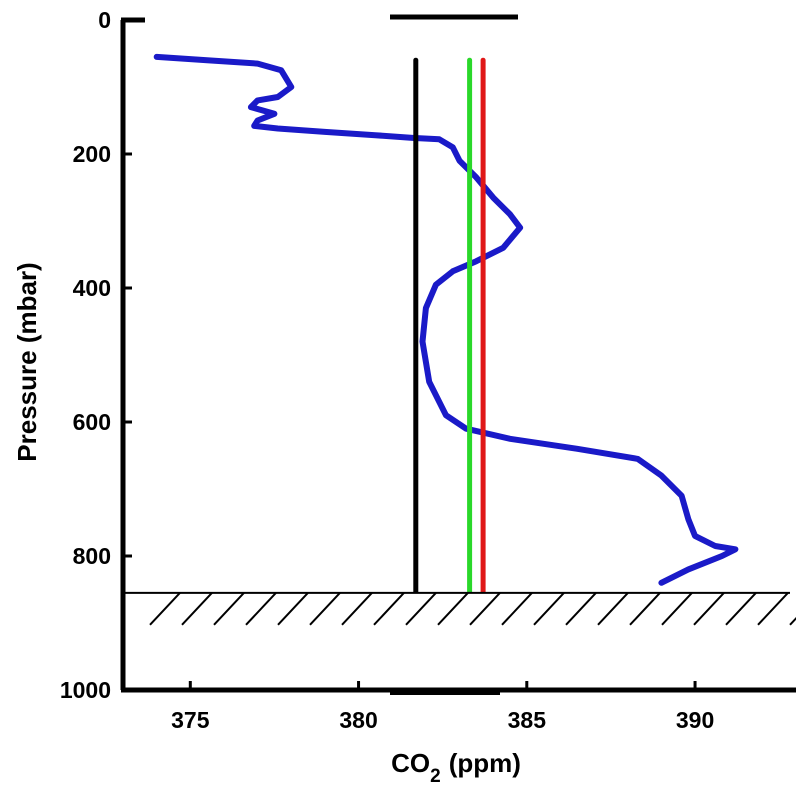 The height and width of the screenshot is (794, 796). Describe the element at coordinates (190, 720) in the screenshot. I see `x-tick-label: 375` at that location.